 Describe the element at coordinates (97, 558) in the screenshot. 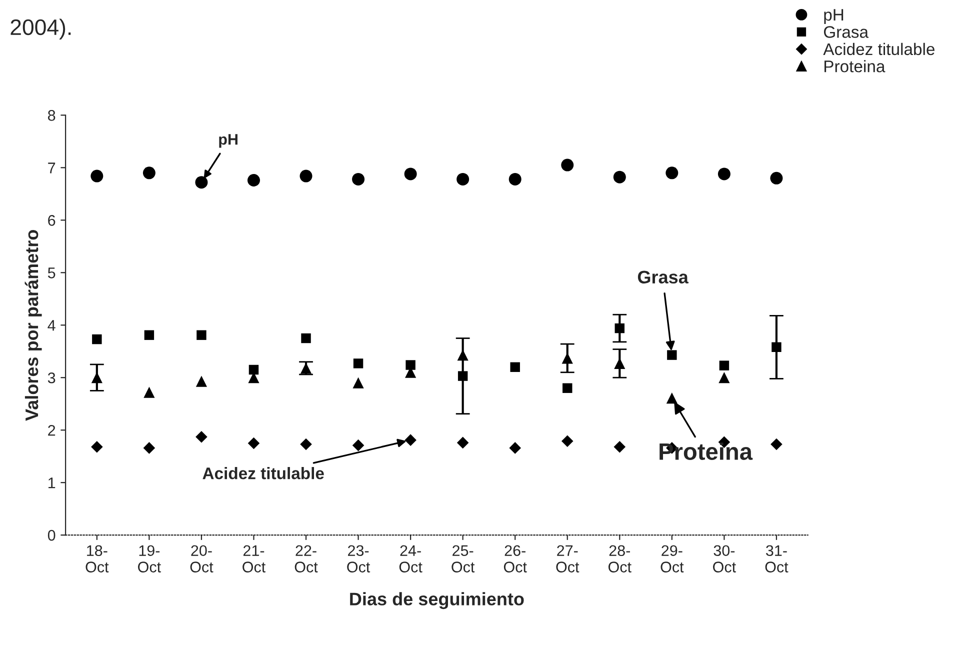

I see `x-tick-label: 18- Oct` at that location.